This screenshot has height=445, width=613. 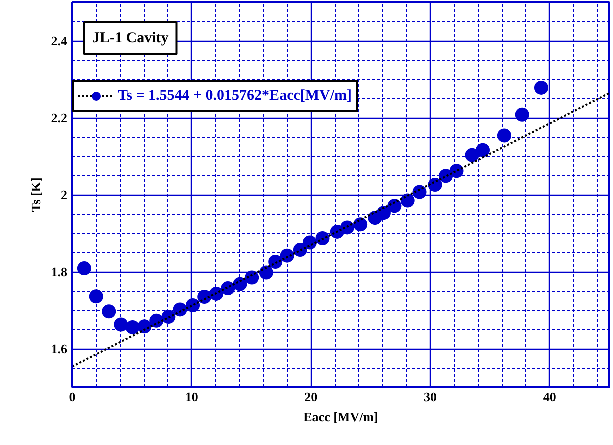 I want to click on x-tick-label: 0, so click(x=72, y=397).